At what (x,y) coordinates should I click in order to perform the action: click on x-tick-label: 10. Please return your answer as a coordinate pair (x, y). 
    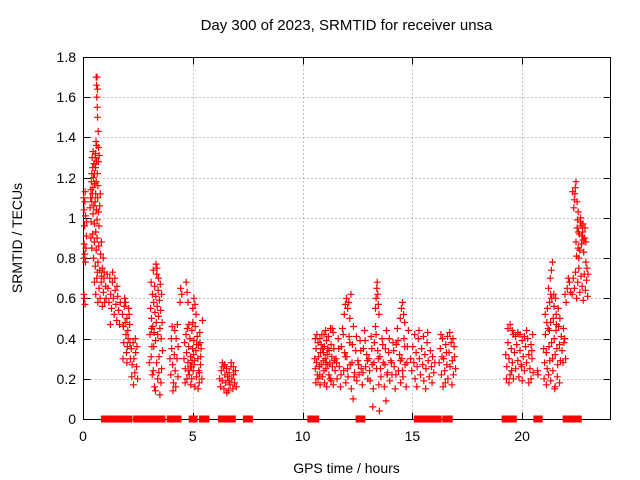
    Looking at the image, I should click on (302, 436).